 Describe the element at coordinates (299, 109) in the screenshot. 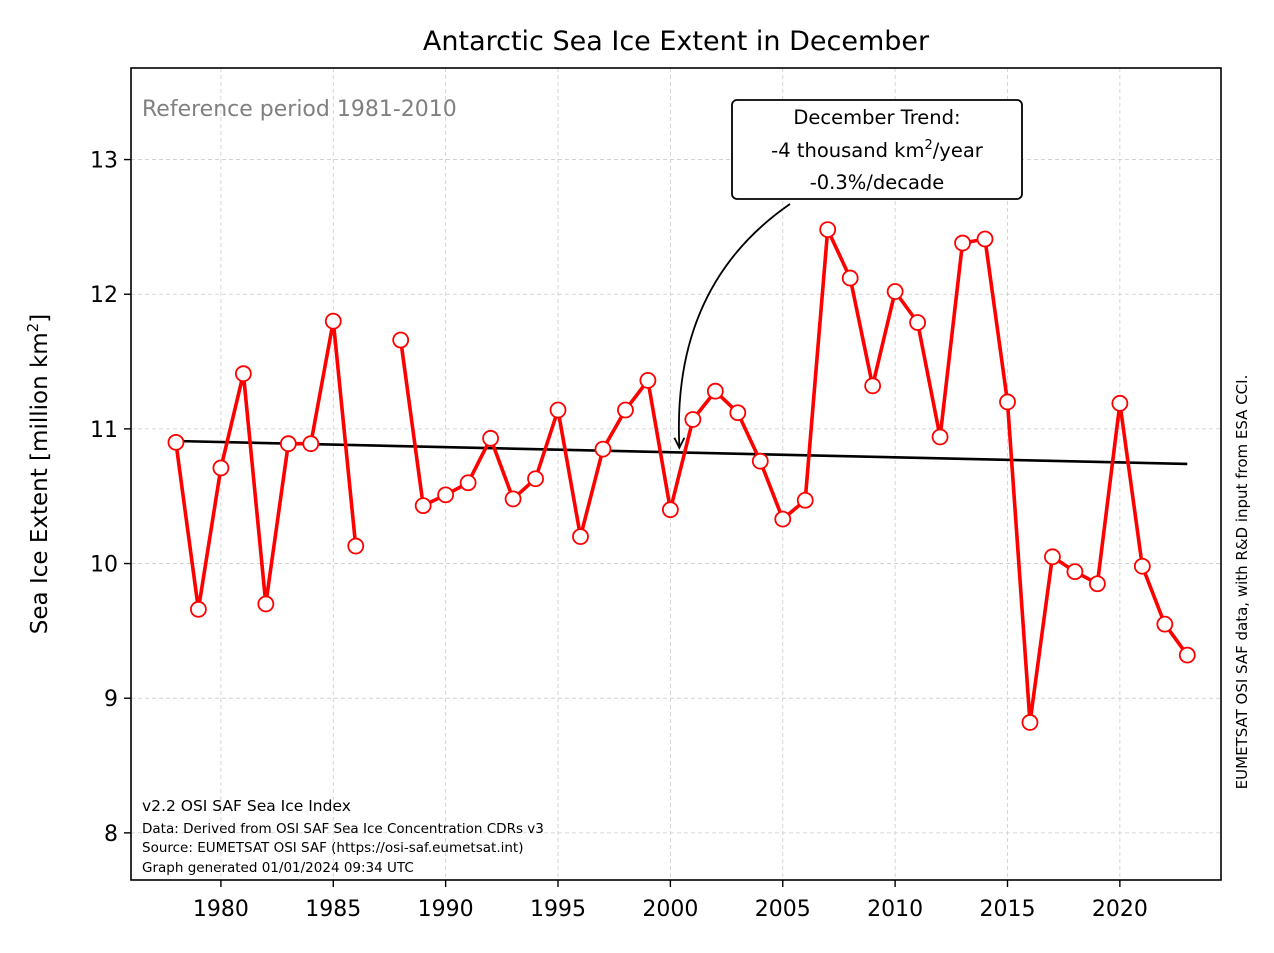

I see `reference-period-text: Reference period 1981-2010` at that location.